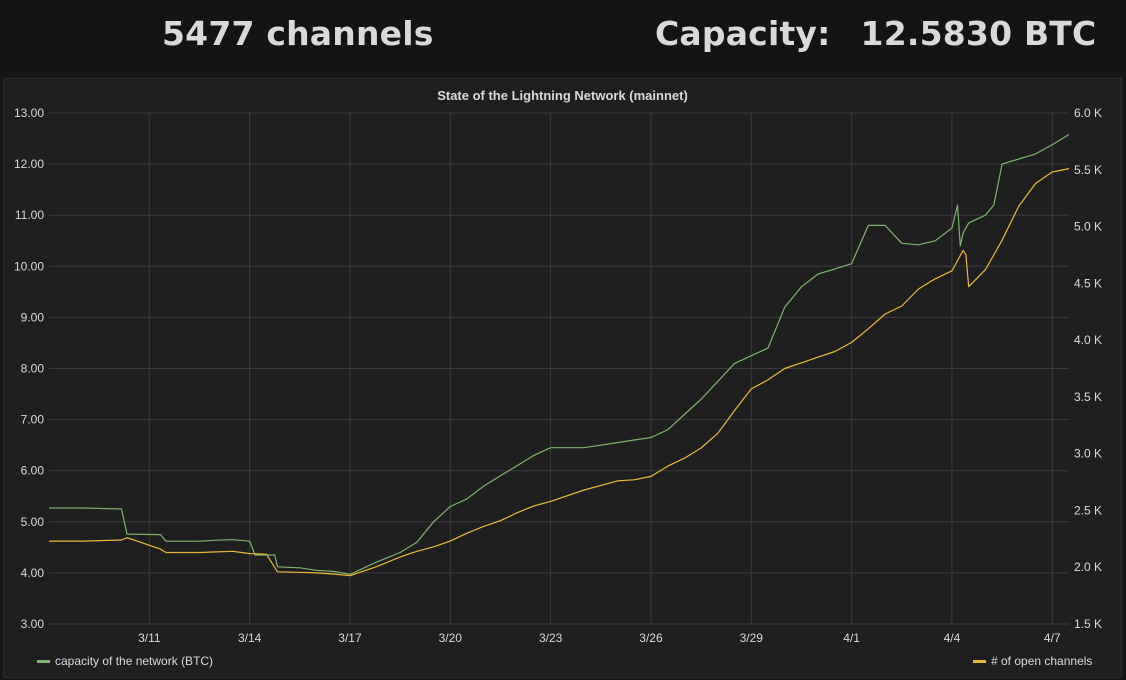 Image resolution: width=1126 pixels, height=680 pixels. Describe the element at coordinates (551, 638) in the screenshot. I see `x-tick-label: 3/23` at that location.